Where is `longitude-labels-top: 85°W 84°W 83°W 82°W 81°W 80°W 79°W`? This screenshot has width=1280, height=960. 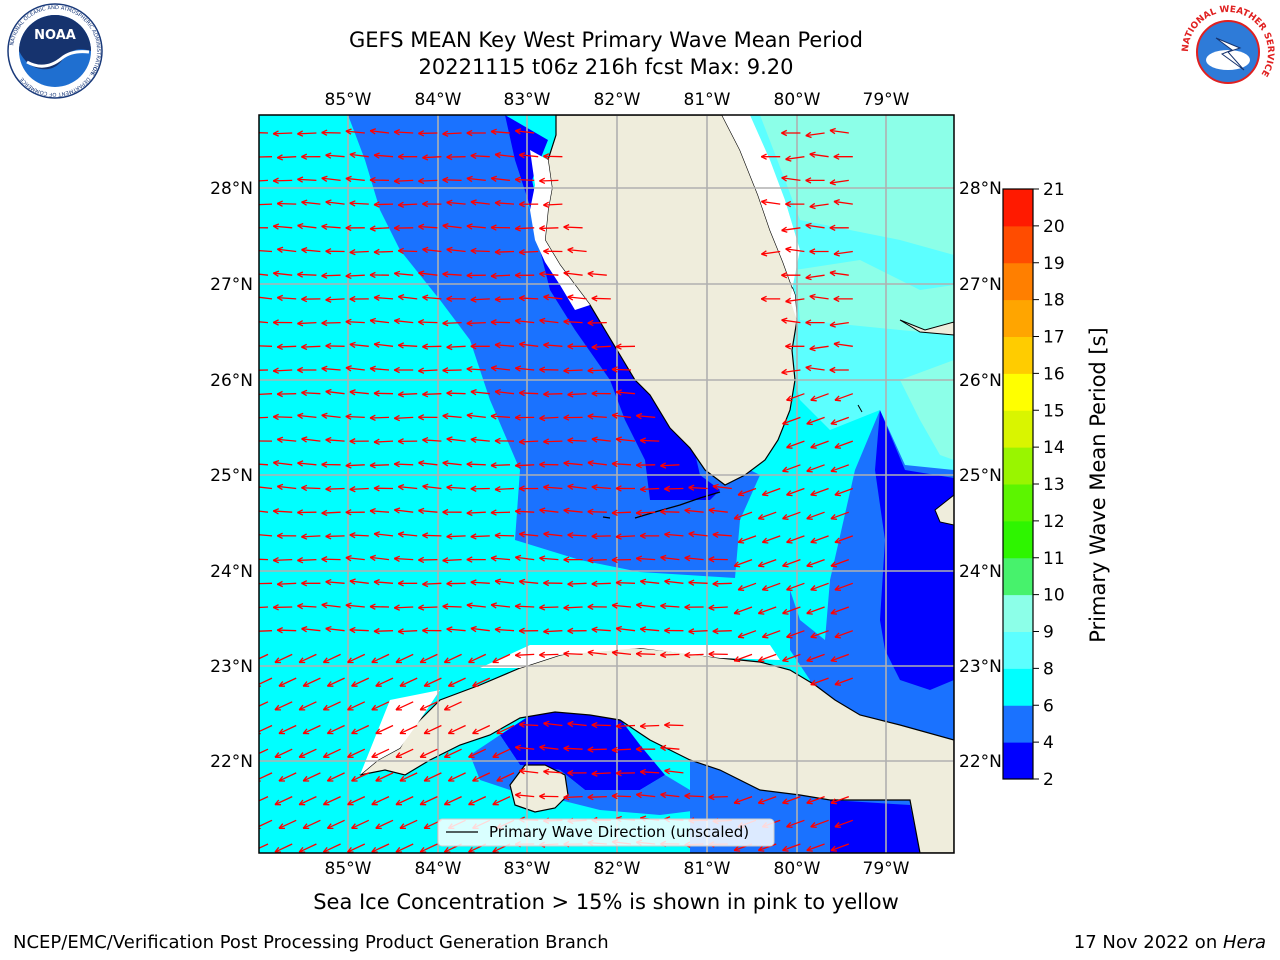 longitude-labels-top: 85°W 84°W 83°W 82°W 81°W 80°W 79°W is located at coordinates (617, 100).